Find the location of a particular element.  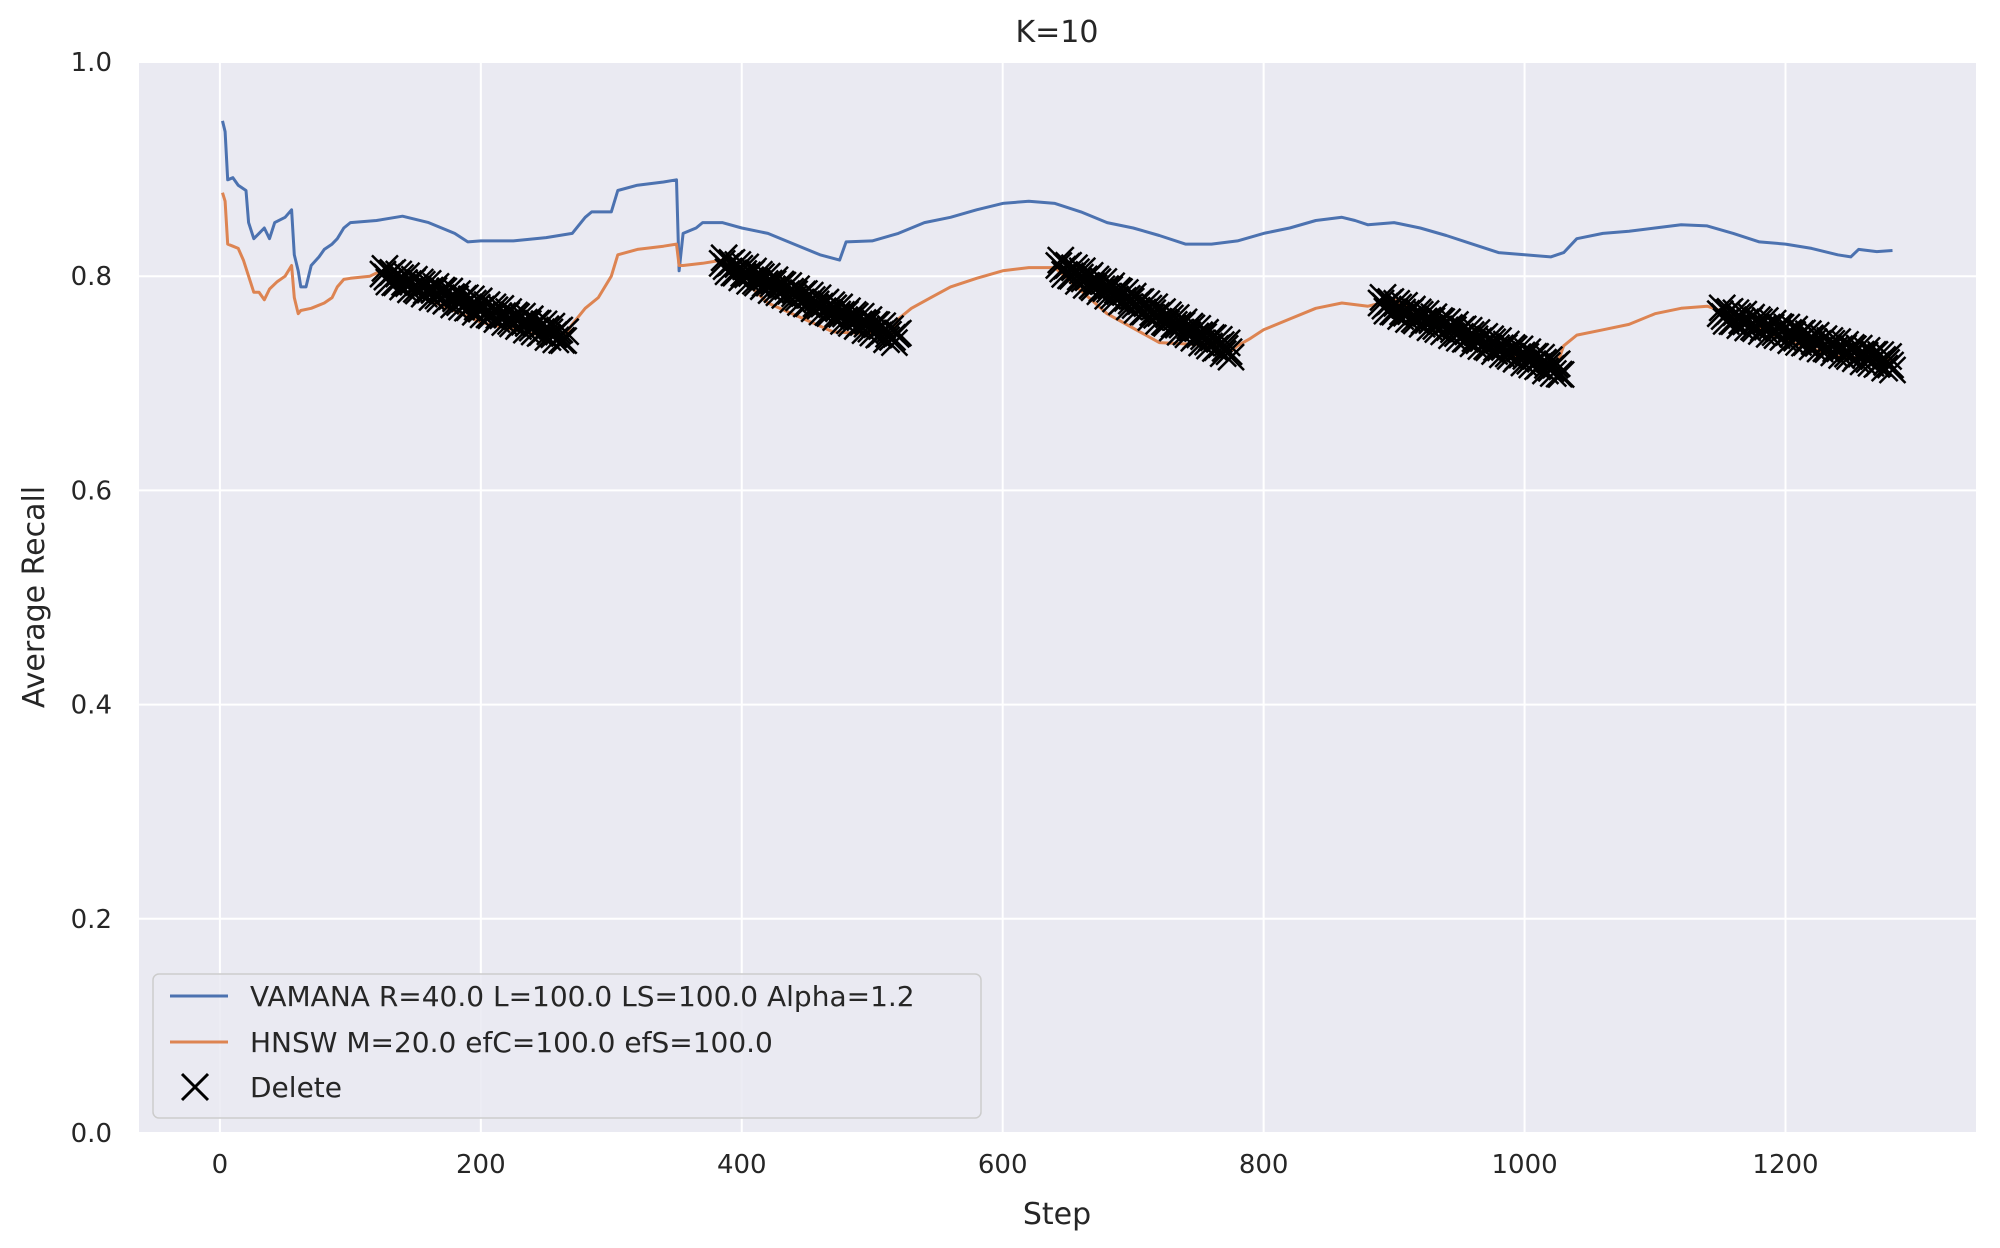

y-axis-label: Average Recall is located at coordinates (34, 597).